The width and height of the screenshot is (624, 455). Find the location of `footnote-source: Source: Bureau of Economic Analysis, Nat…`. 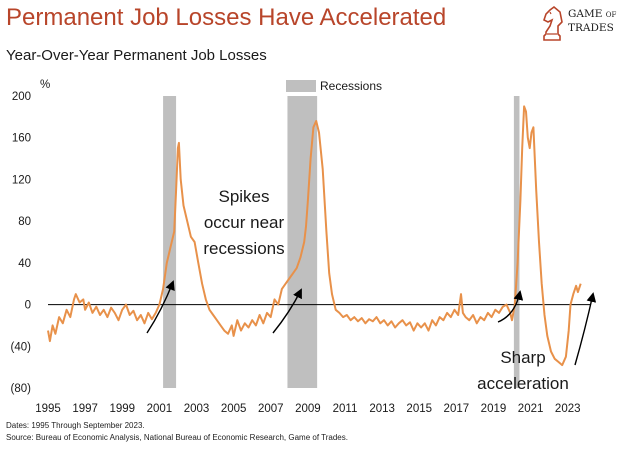

footnote-source: Source: Bureau of Economic Analysis, Nat… is located at coordinates (177, 437).